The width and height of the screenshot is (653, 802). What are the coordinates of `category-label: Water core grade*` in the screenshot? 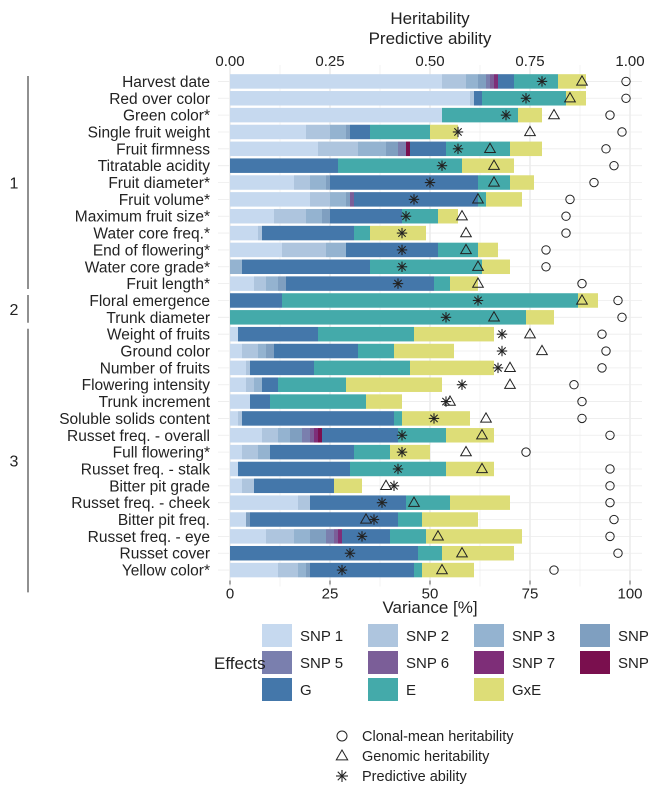 It's located at (147, 267).